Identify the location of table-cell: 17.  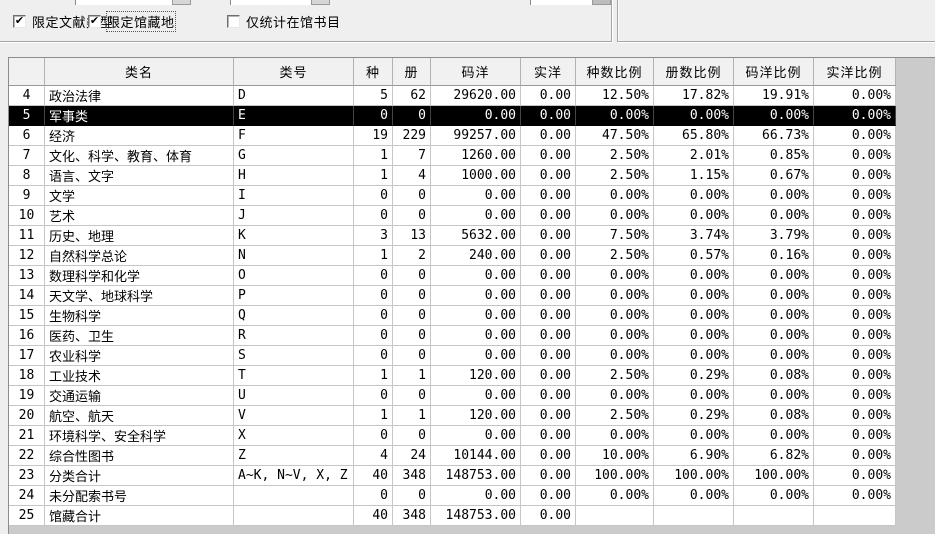
(27, 356).